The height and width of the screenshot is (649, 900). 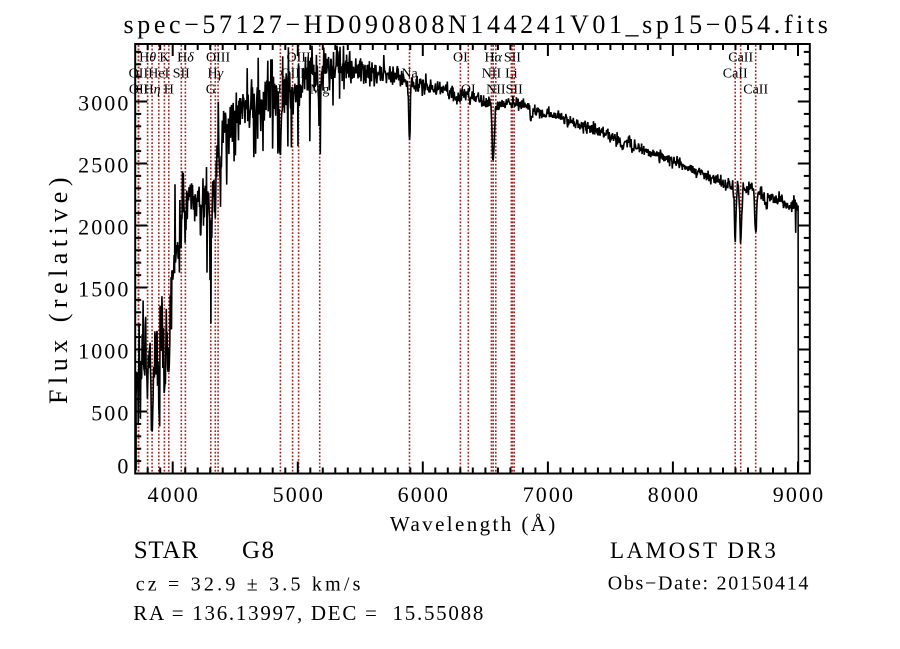 What do you see at coordinates (409, 74) in the screenshot?
I see `svg-text: Na` at bounding box center [409, 74].